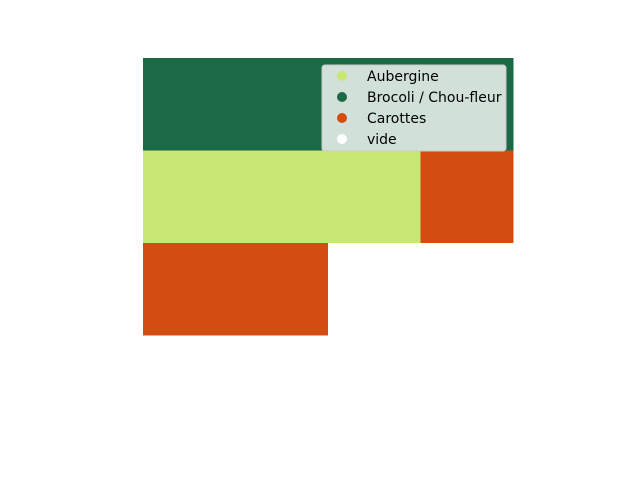  I want to click on heatmap-cell-r1-c3, so click(305, 197).